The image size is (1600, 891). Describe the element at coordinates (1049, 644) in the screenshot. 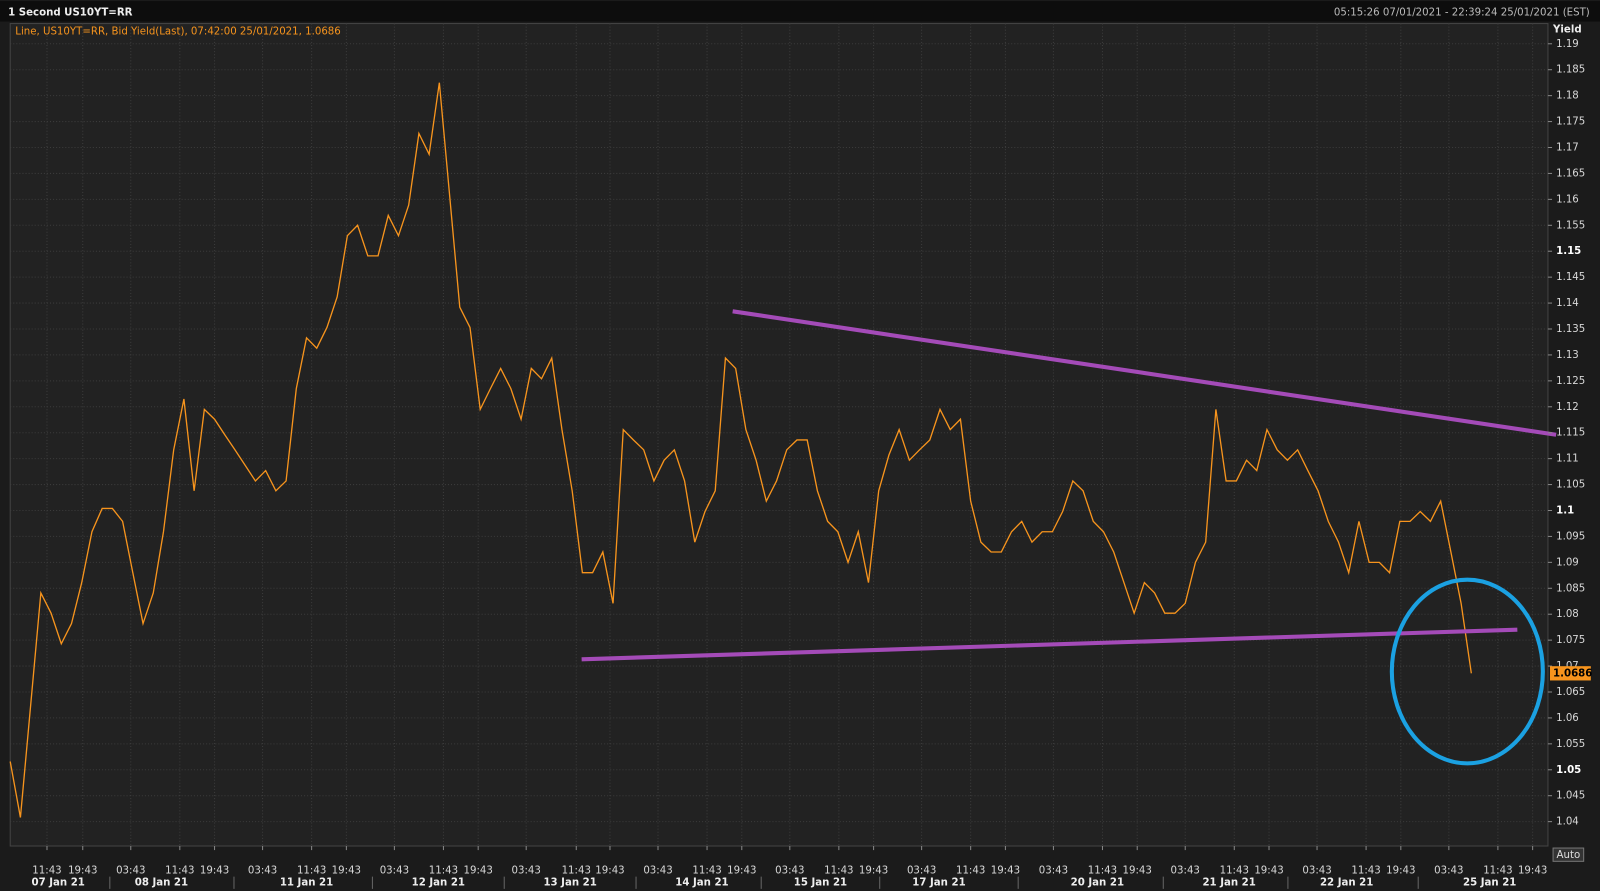

I see `support-trendline` at that location.